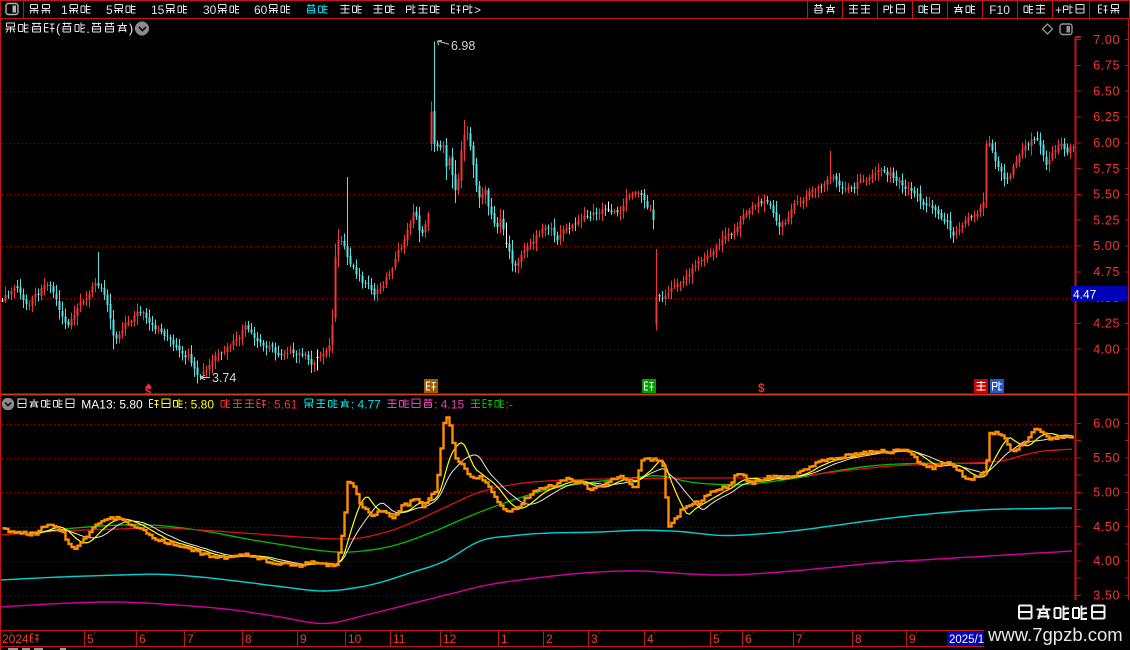 Image resolution: width=1130 pixels, height=650 pixels. I want to click on svg-text: 6.25, so click(1106, 117).